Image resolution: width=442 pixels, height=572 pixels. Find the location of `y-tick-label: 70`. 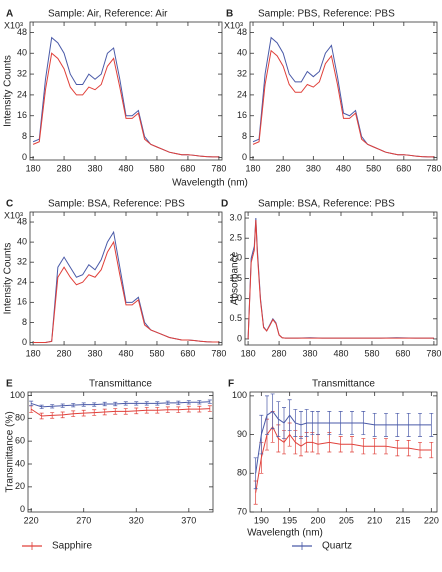

y-tick-label: 70 is located at coordinates (242, 511).